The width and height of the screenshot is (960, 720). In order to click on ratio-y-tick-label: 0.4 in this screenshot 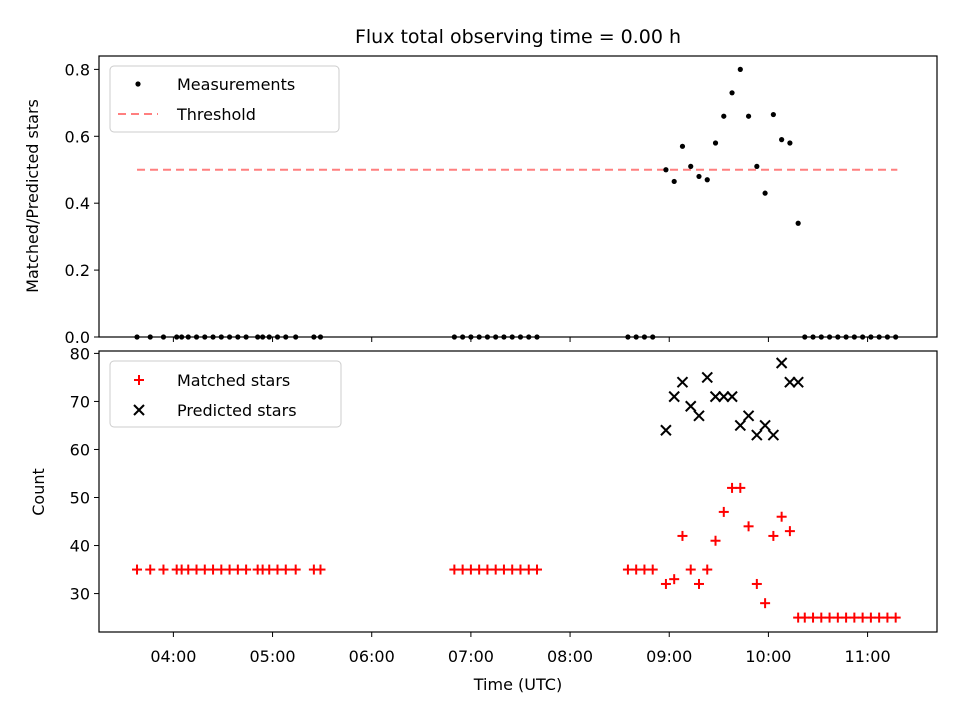, I will do `click(77, 203)`.